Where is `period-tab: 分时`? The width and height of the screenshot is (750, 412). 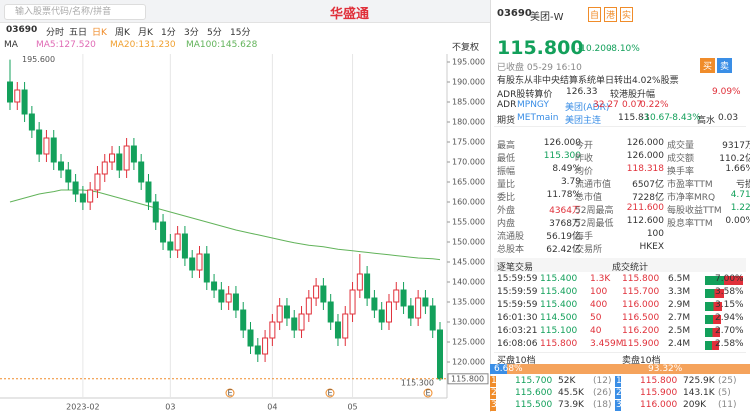
period-tab: 分时 is located at coordinates (55, 33).